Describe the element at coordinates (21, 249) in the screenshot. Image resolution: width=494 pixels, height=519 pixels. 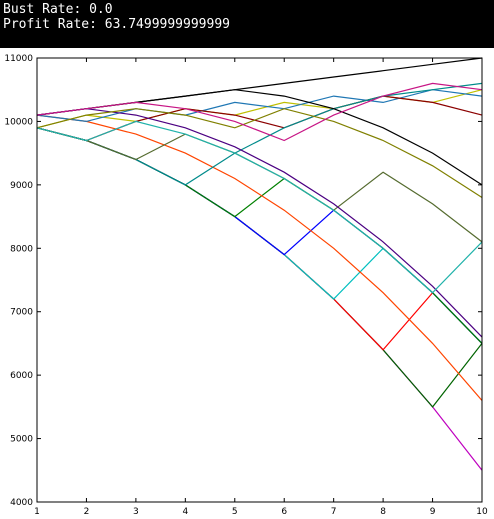
I see `y-tick-label: 8000` at that location.